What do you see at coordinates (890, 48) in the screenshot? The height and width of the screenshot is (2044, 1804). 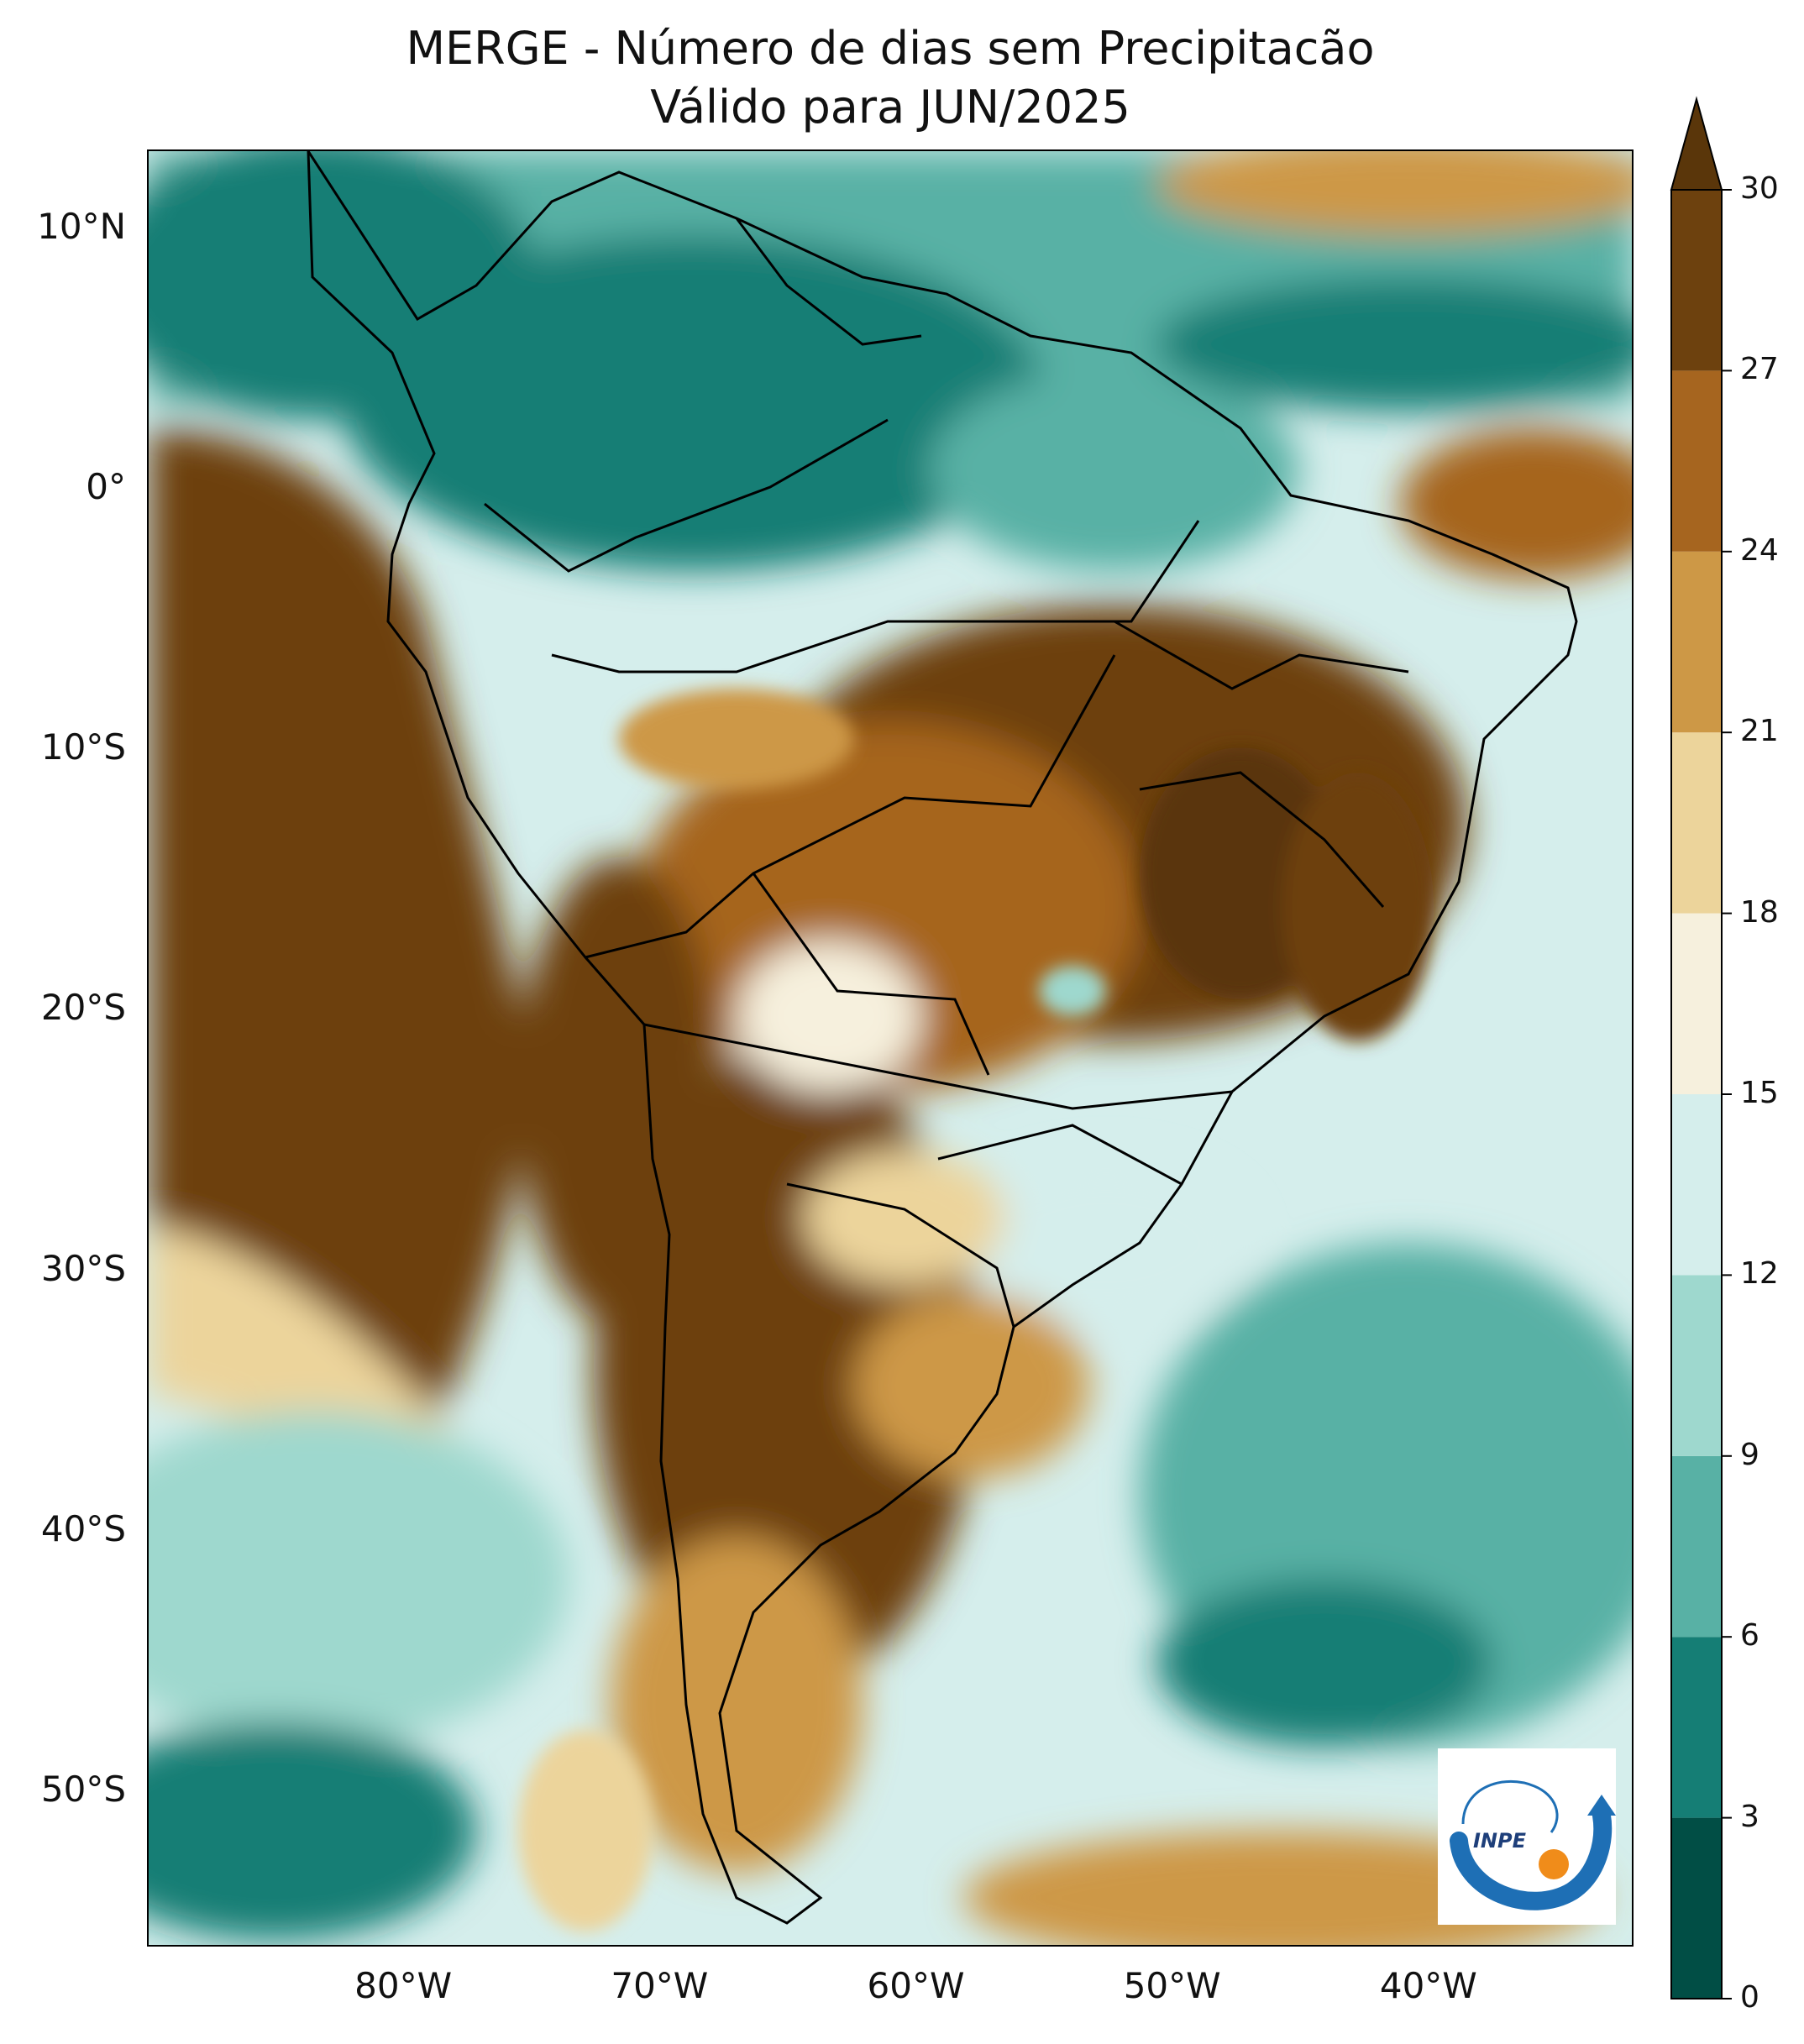 I see `map-title-line1: MERGE - Número de dias sem Precipitacão` at bounding box center [890, 48].